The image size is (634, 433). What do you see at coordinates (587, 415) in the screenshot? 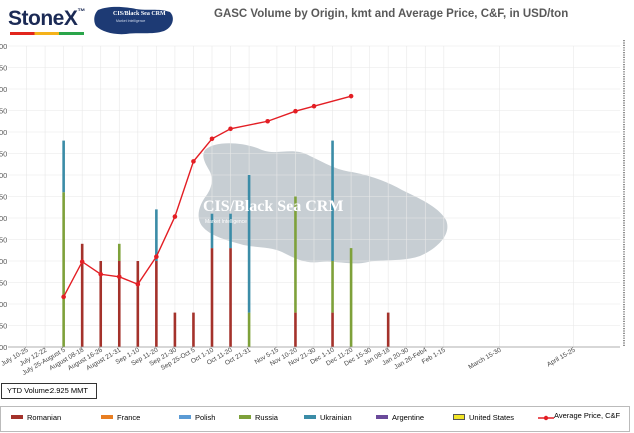
I see `legend-label-average-price: Average Price, C&F` at bounding box center [587, 415].